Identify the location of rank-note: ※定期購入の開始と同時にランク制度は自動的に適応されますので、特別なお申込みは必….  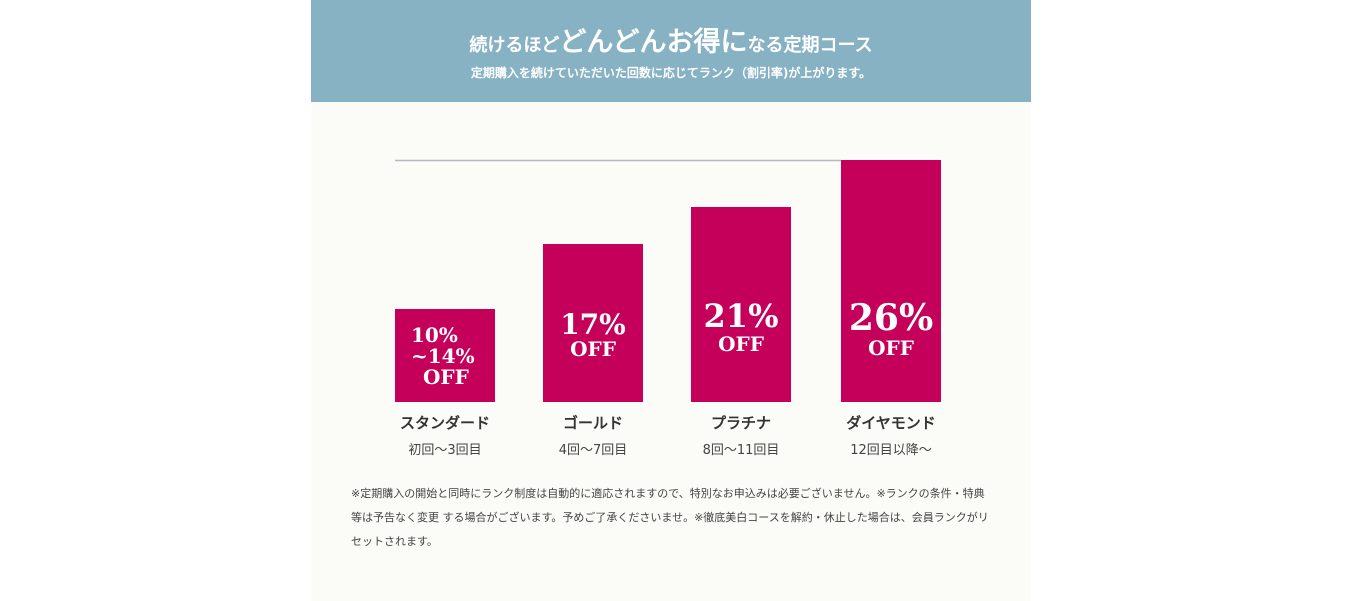
(670, 517).